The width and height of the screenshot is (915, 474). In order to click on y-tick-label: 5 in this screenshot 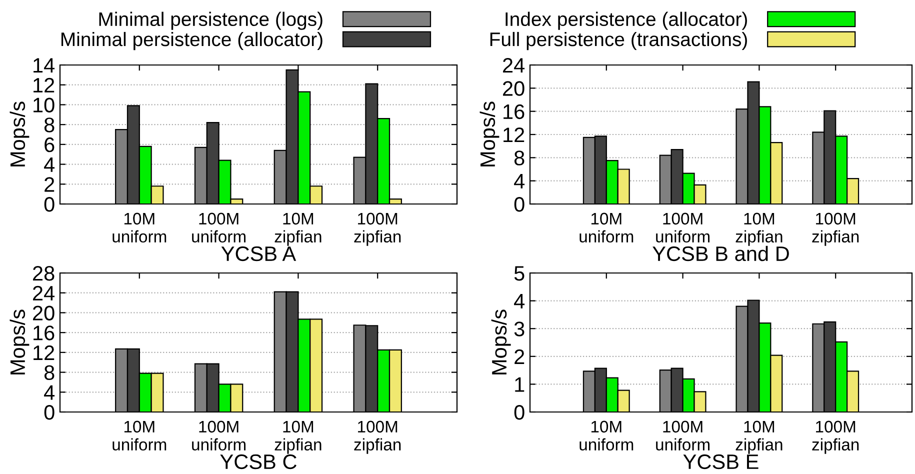, I will do `click(519, 273)`.